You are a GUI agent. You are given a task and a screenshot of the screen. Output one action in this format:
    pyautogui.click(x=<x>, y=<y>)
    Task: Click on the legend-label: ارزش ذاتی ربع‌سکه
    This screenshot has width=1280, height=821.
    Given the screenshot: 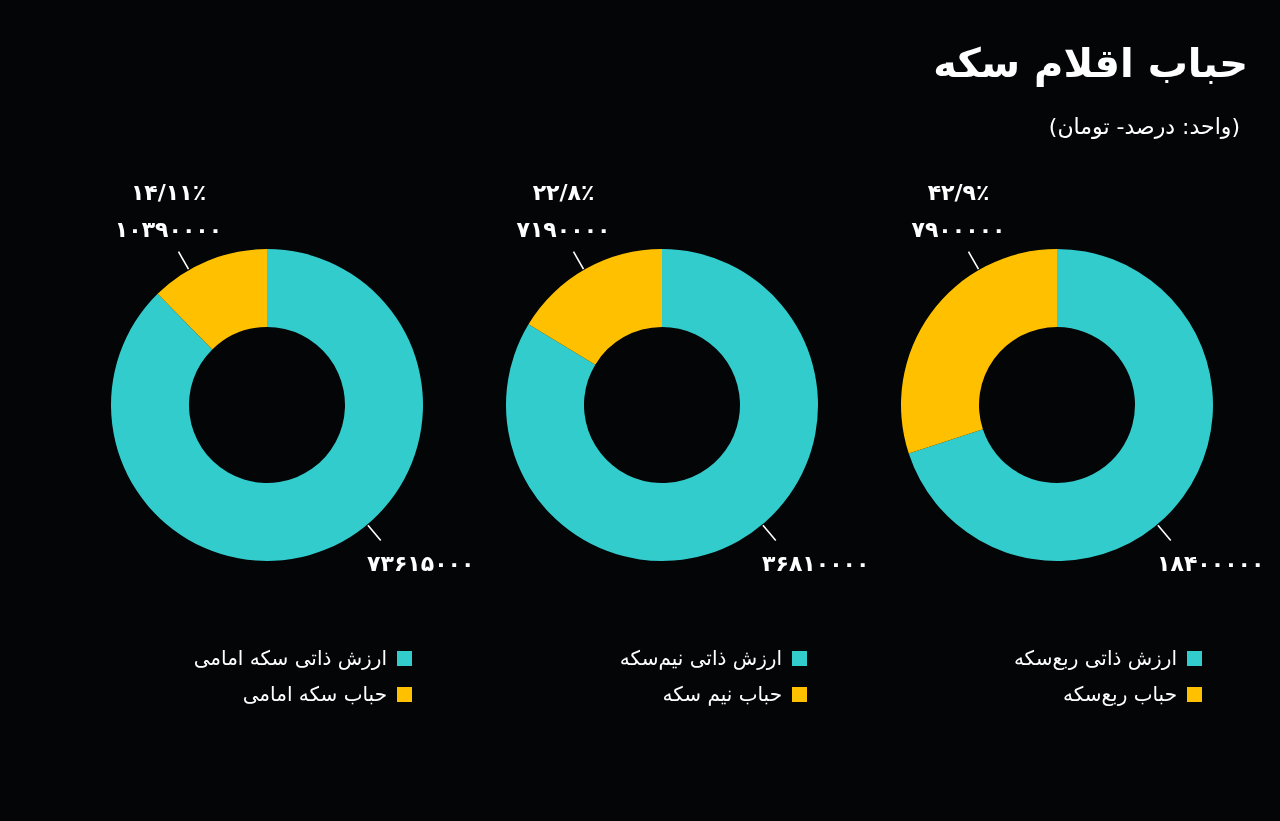 What is the action you would take?
    pyautogui.click(x=1095, y=658)
    